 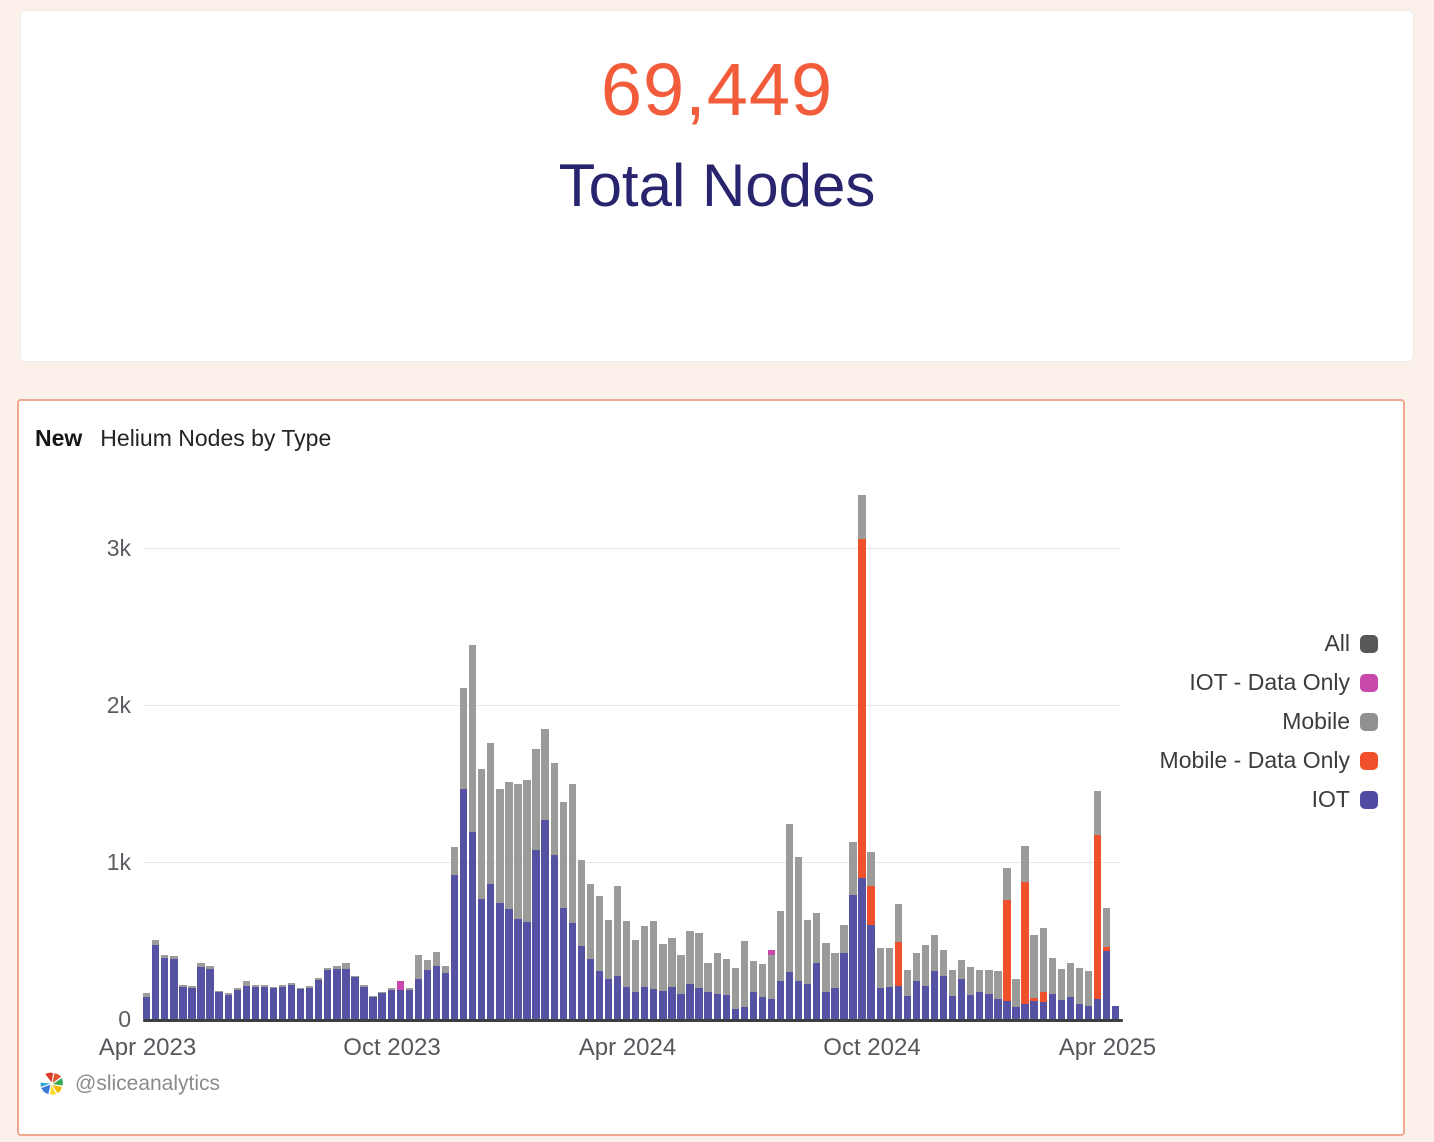 What do you see at coordinates (1369, 721) in the screenshot?
I see `legend-swatch-mobile` at bounding box center [1369, 721].